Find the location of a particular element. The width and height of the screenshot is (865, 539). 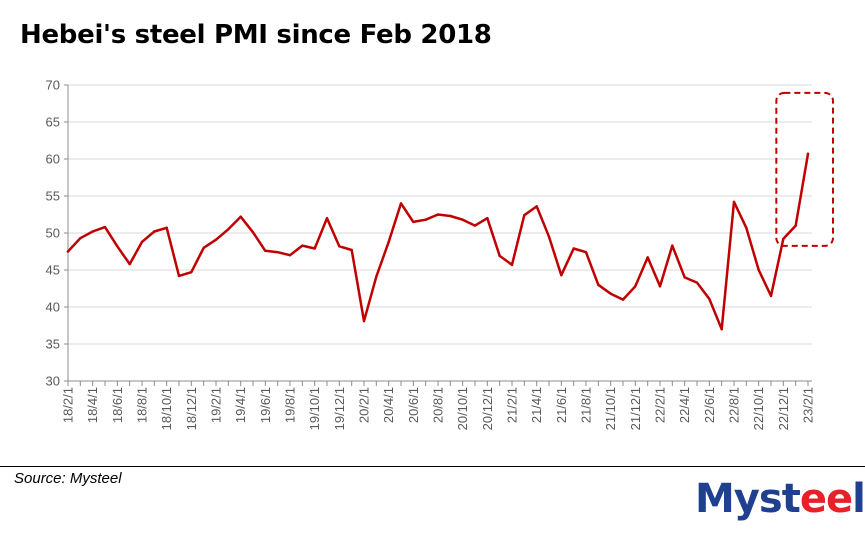

x-tick-label: 18/4/1 is located at coordinates (92, 405).